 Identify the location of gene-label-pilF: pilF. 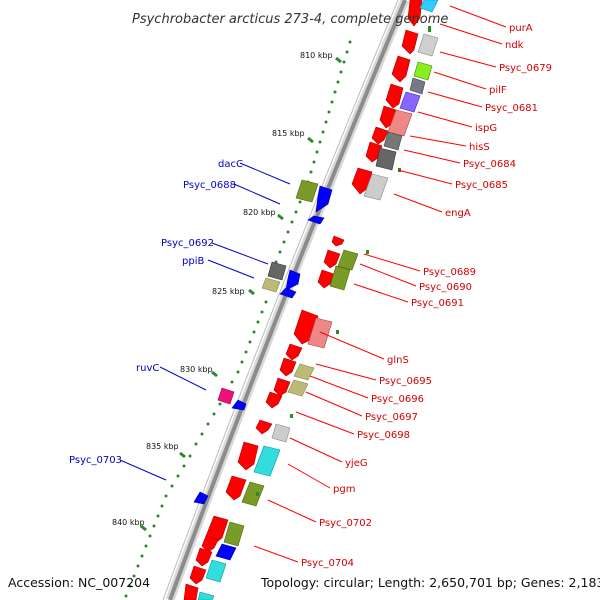
(498, 90).